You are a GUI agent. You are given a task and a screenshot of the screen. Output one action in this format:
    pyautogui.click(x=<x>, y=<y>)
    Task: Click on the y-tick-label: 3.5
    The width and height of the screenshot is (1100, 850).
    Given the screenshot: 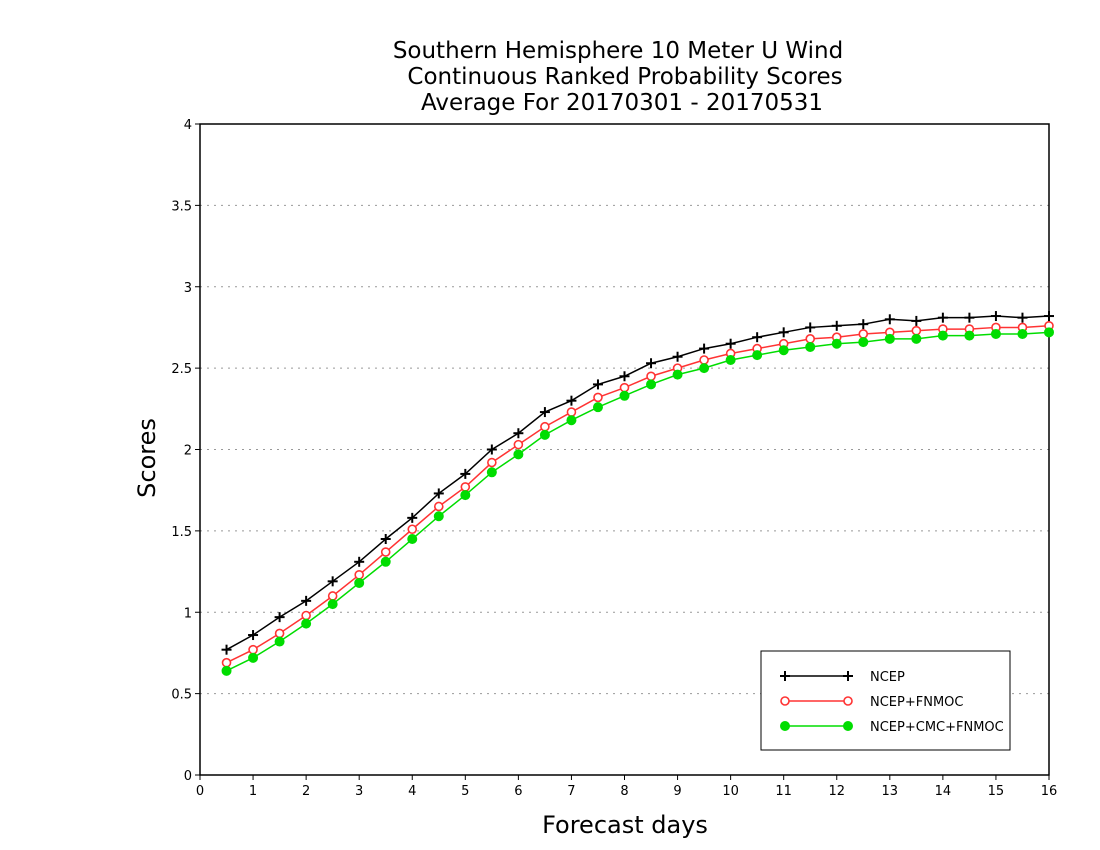 What is the action you would take?
    pyautogui.click(x=181, y=206)
    